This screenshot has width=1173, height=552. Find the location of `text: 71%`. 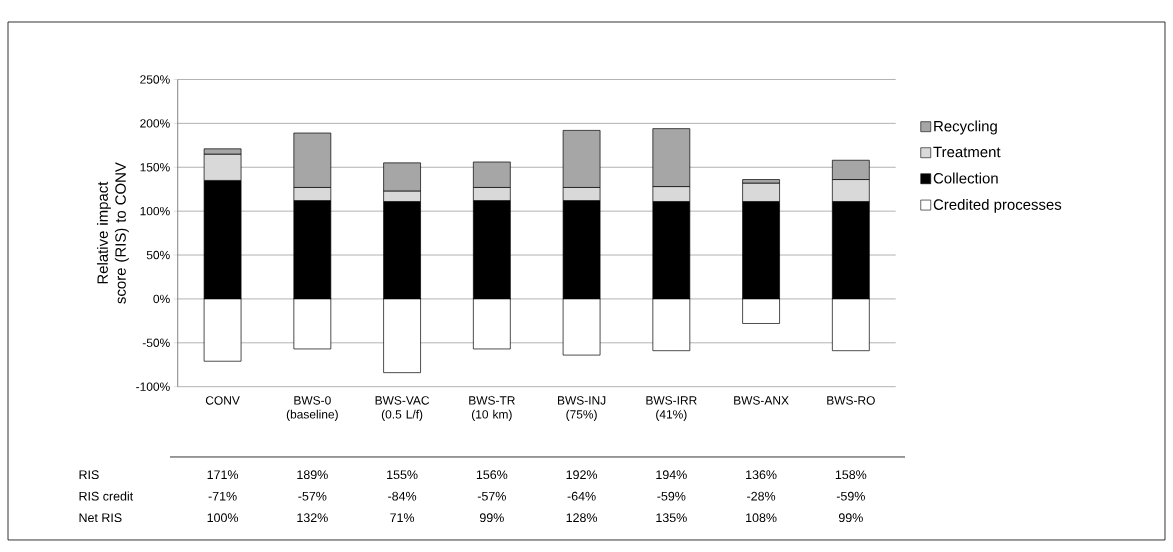

text: 71% is located at coordinates (402, 518).